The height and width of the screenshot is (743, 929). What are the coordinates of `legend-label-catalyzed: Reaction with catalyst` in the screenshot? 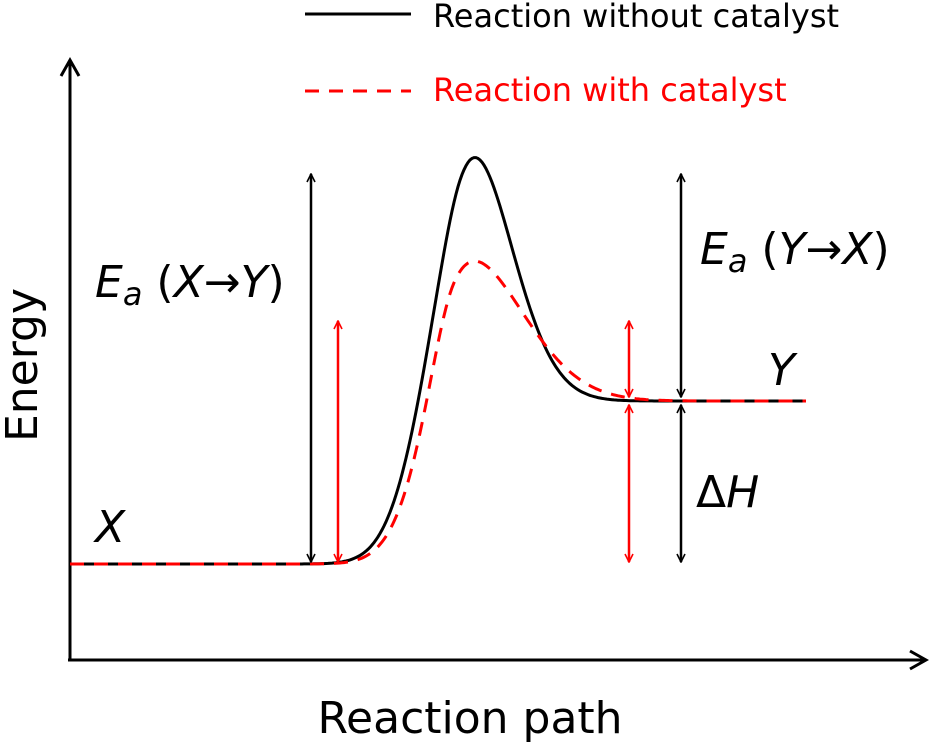 It's located at (610, 90).